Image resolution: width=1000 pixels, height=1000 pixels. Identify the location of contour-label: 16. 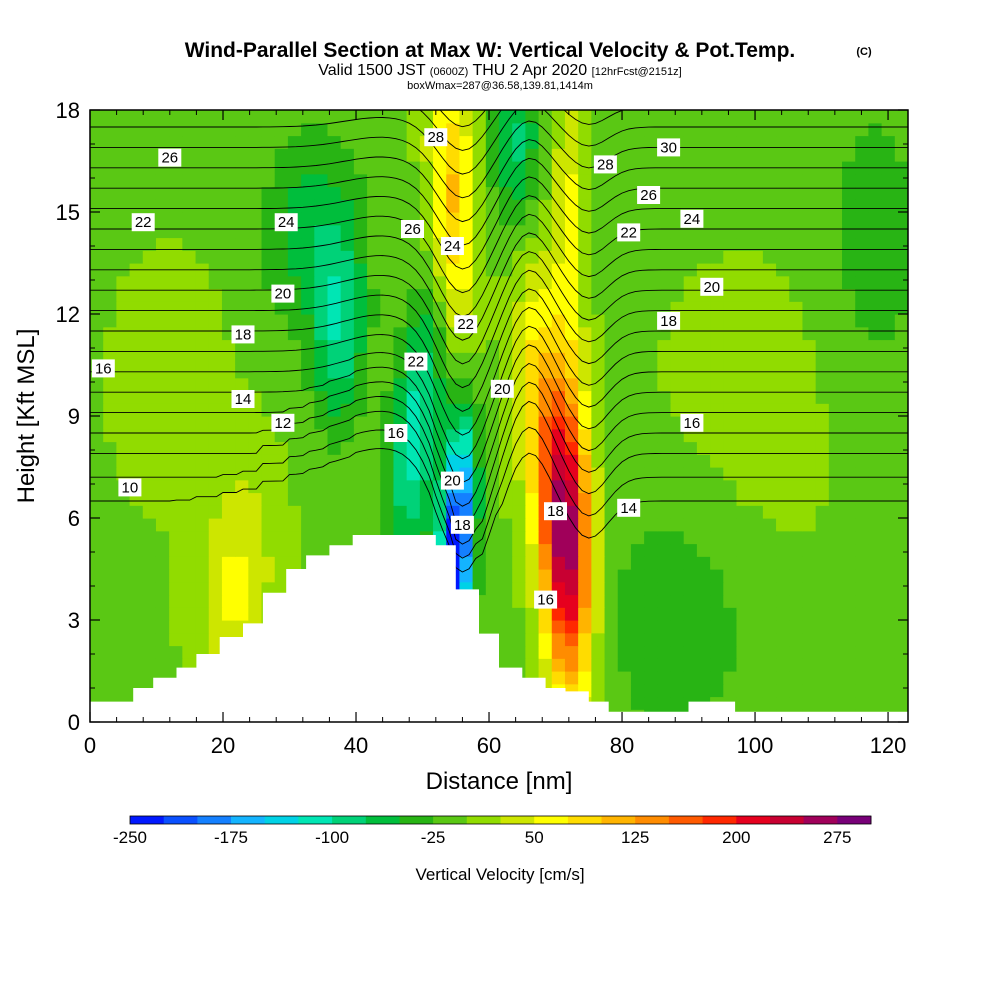
(692, 422).